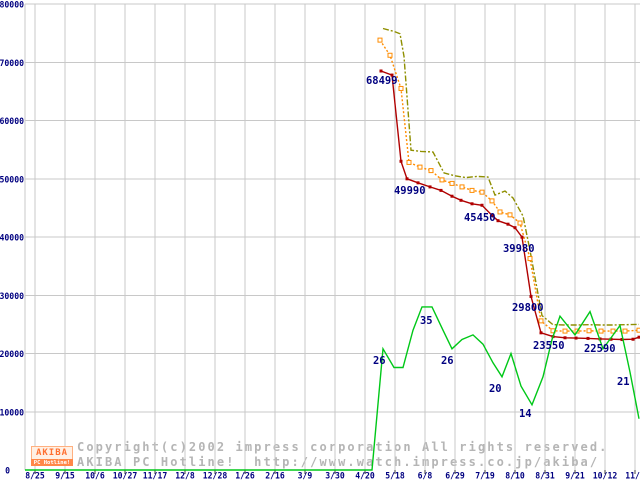 The image size is (640, 480). I want to click on point-label-39980: 39980, so click(519, 248).